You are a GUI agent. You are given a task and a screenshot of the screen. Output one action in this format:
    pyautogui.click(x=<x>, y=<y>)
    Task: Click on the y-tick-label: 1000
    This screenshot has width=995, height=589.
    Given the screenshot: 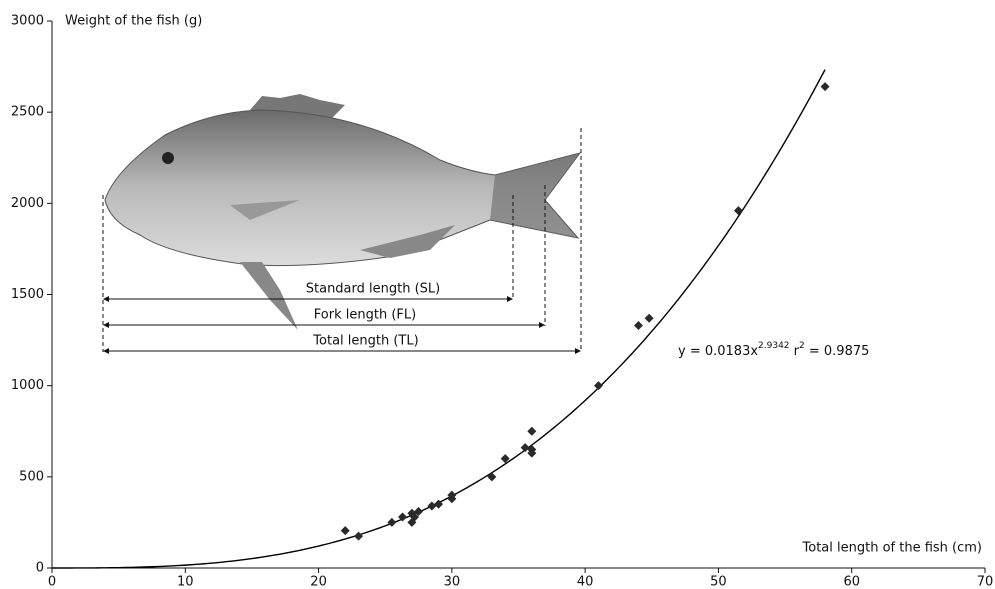 What is the action you would take?
    pyautogui.click(x=27, y=385)
    